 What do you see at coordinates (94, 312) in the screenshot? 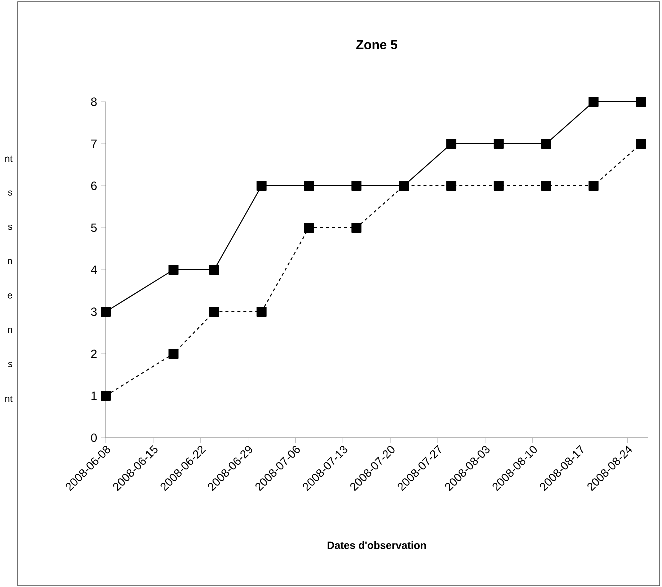
I see `y-tick-label: 3` at bounding box center [94, 312].